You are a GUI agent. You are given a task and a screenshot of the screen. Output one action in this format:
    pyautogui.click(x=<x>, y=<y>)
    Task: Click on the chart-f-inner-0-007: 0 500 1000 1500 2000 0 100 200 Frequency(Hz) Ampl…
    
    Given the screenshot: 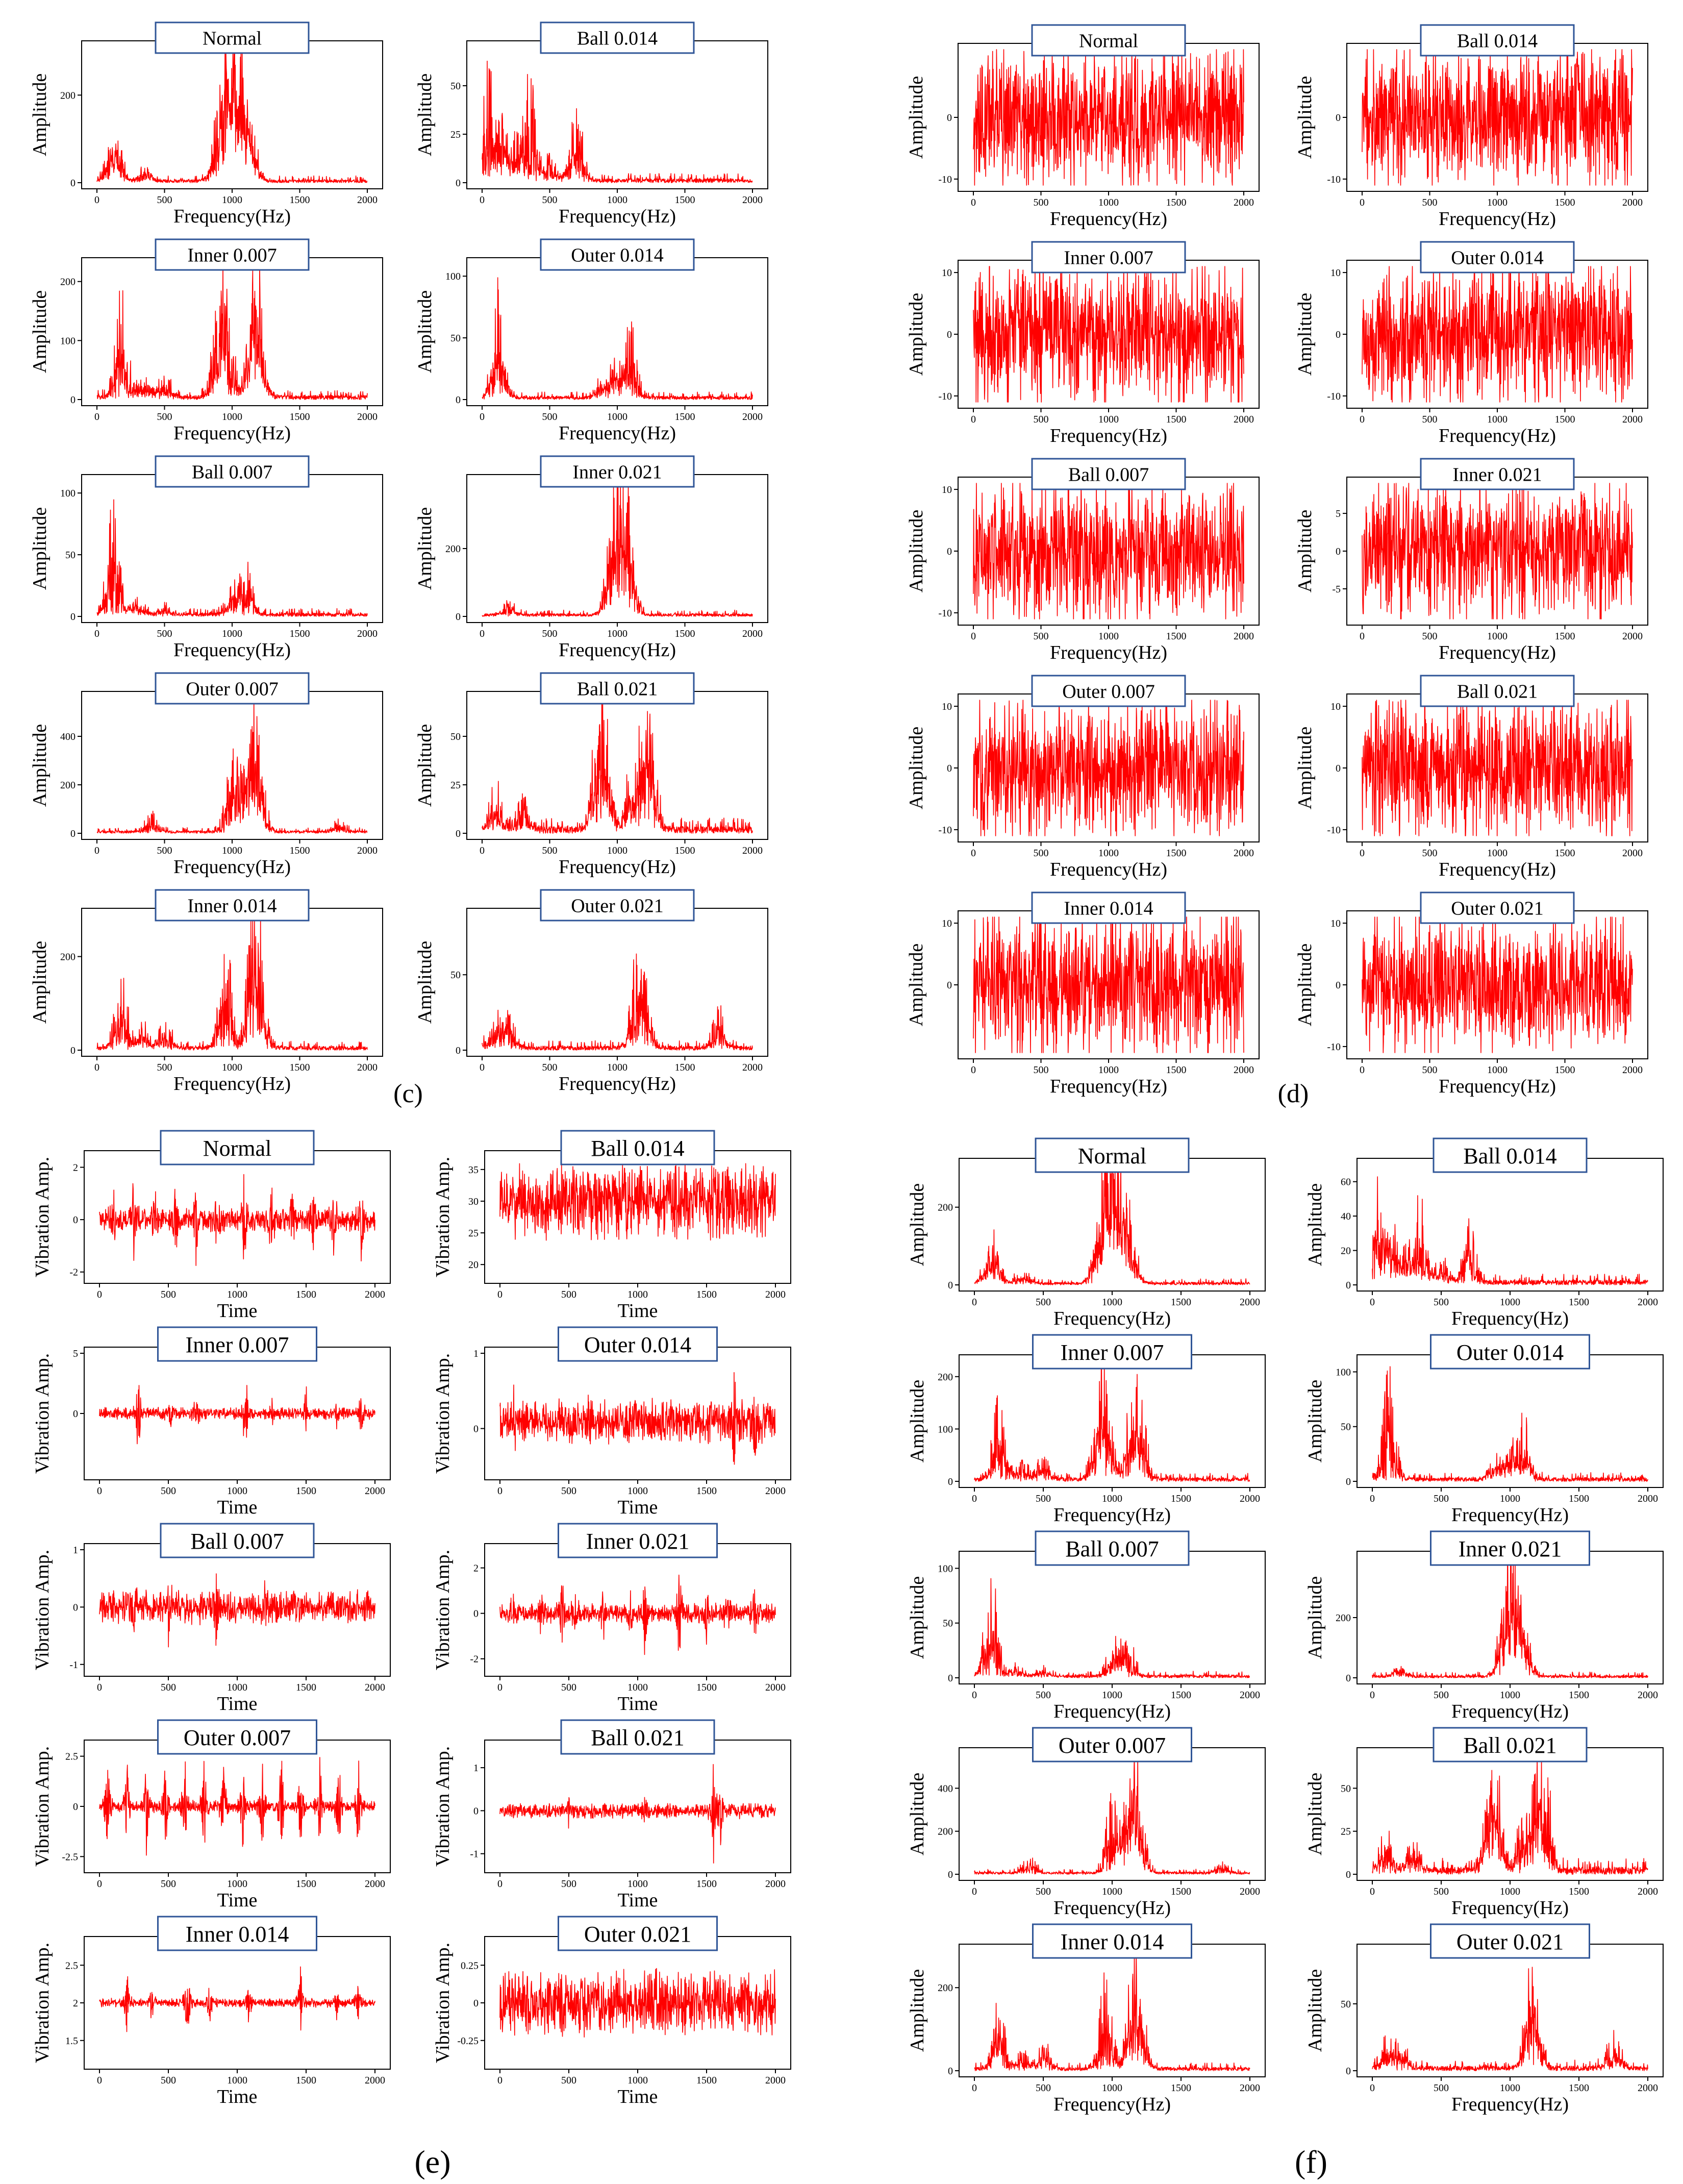 What is the action you would take?
    pyautogui.click(x=1086, y=1430)
    